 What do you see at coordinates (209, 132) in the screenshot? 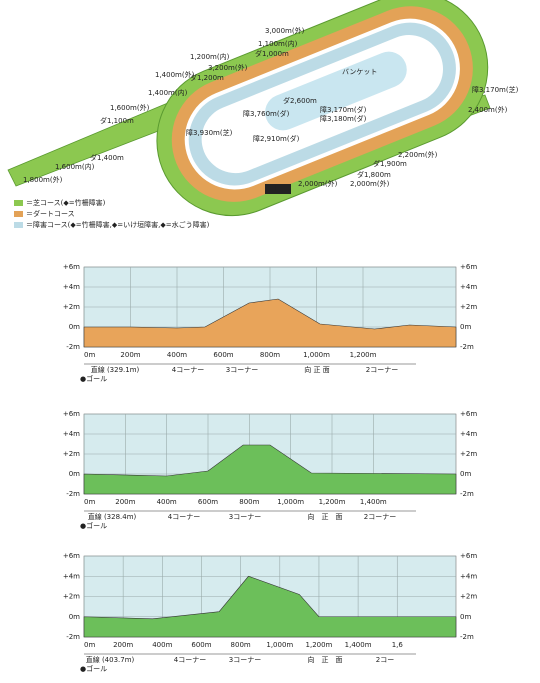
I see `course-label: 障3,930m(芝)` at bounding box center [209, 132].